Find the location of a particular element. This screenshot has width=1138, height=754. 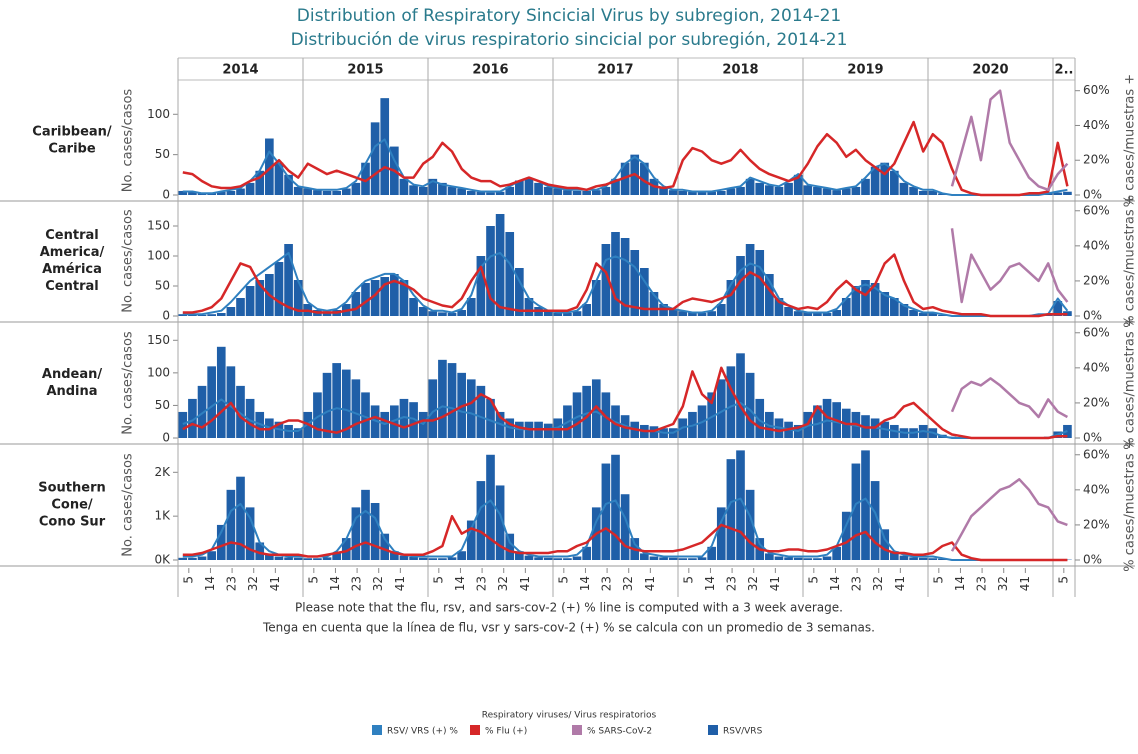

y-axis-label: No. cases/casos is located at coordinates (128, 141).